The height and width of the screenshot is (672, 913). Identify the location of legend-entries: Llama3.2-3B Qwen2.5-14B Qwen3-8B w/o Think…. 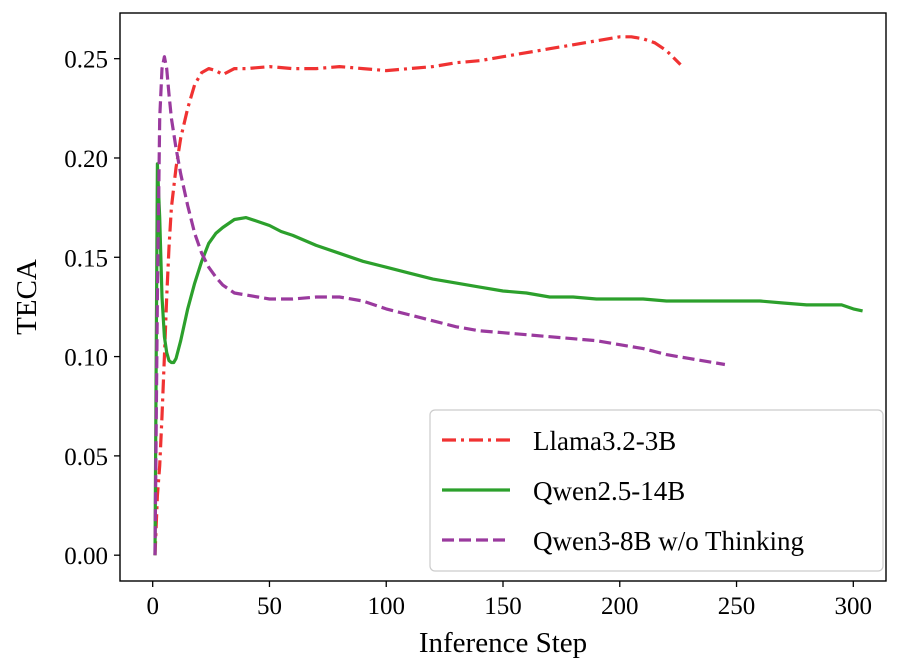
(623, 491).